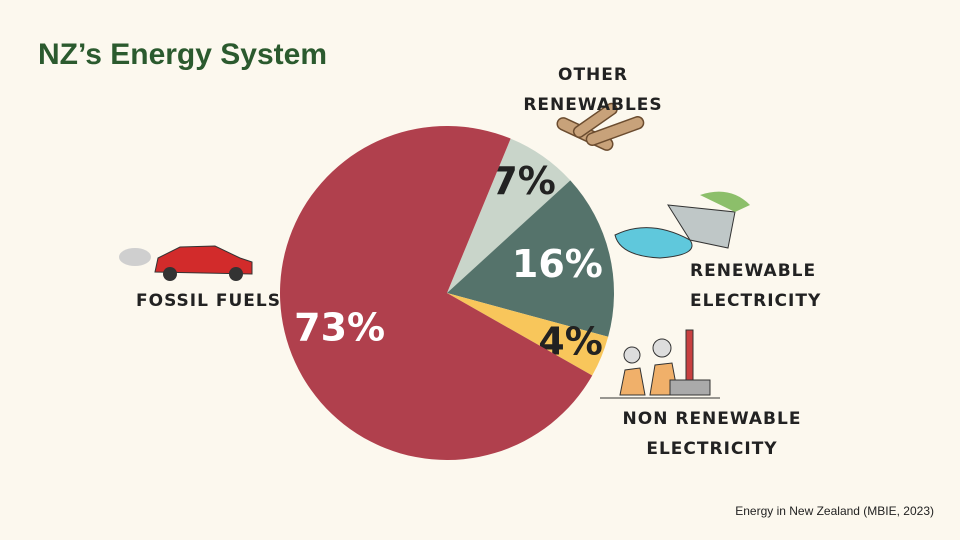 Image resolution: width=960 pixels, height=540 pixels. Describe the element at coordinates (834, 511) in the screenshot. I see `source: Energy in New Zealand (MBIE, 2023)` at that location.